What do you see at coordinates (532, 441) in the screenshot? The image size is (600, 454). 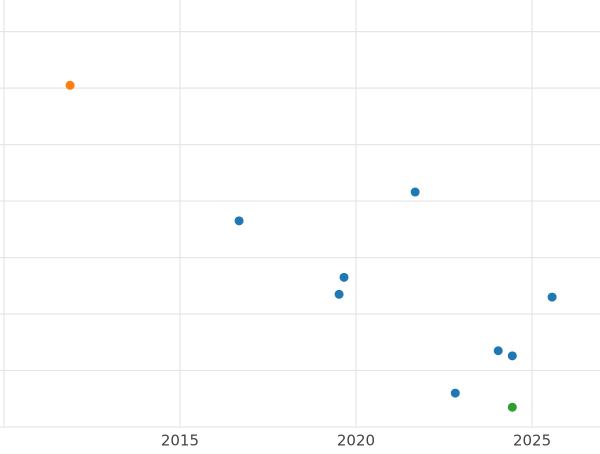 I see `x-tick-label: 2025` at bounding box center [532, 441].